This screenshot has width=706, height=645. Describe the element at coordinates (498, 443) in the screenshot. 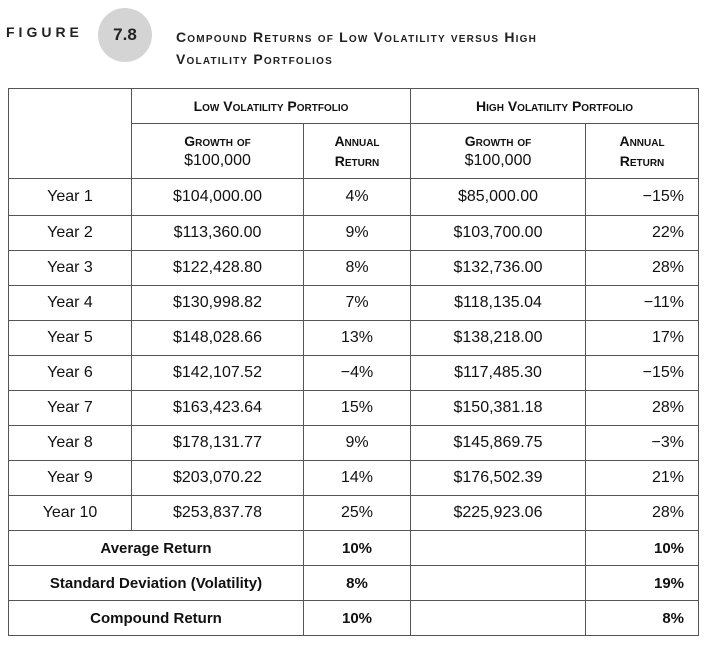

I see `high-growth-cell: $145,869.75` at that location.